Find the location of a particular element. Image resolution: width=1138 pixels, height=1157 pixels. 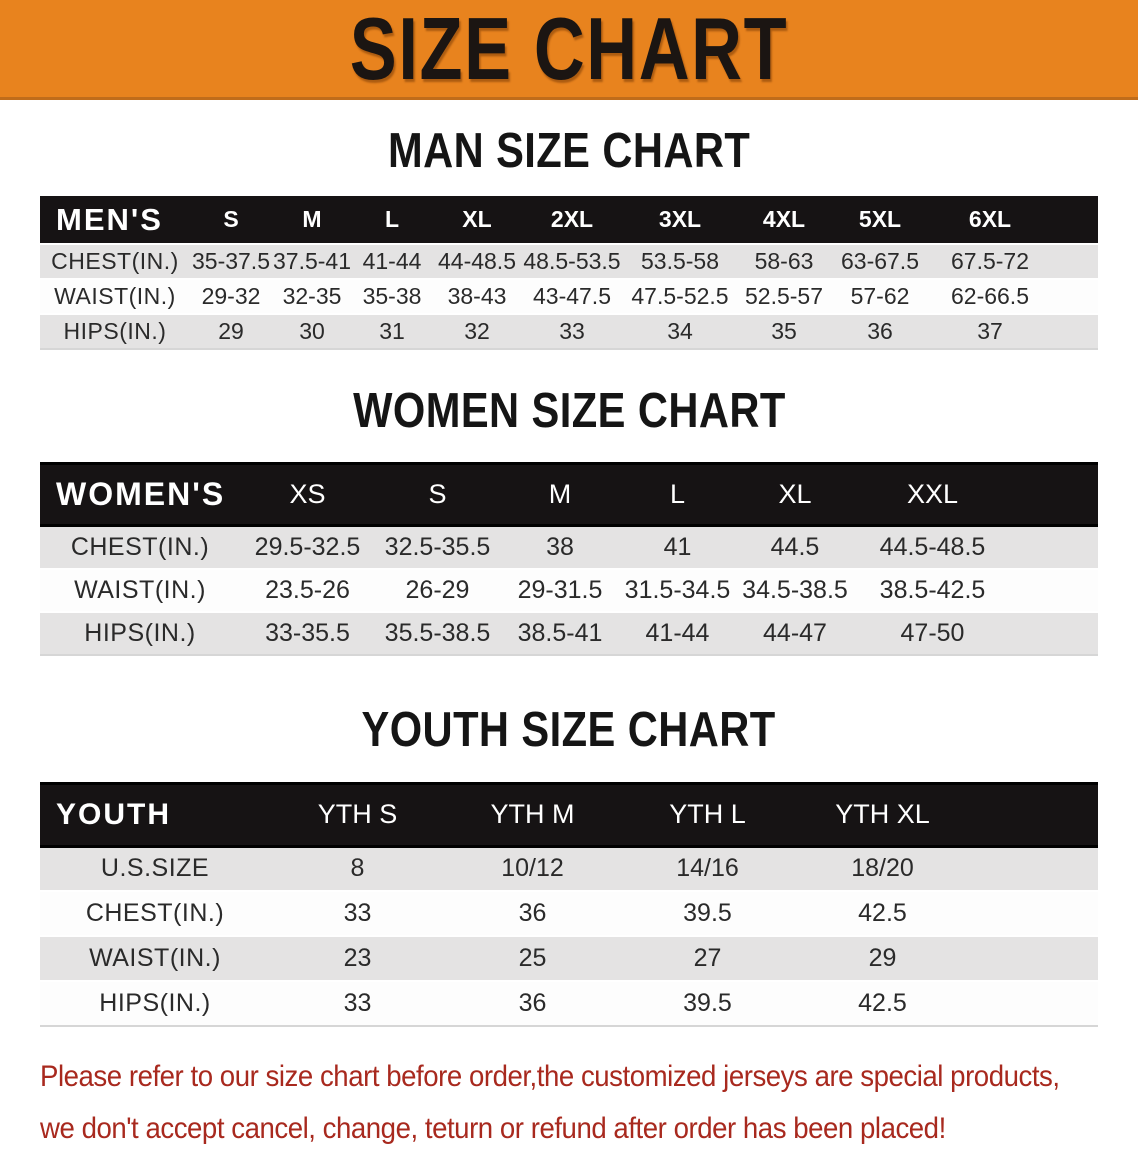

cell: 39.5 is located at coordinates (707, 913).